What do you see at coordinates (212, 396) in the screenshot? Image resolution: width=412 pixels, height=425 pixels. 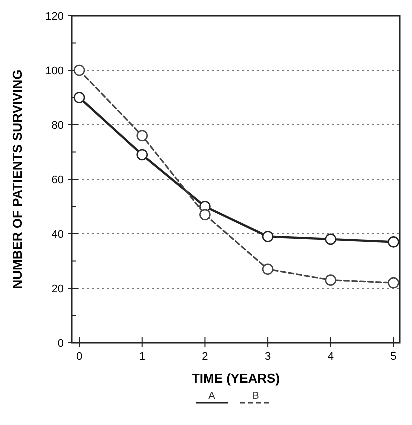 I see `text: A` at bounding box center [212, 396].